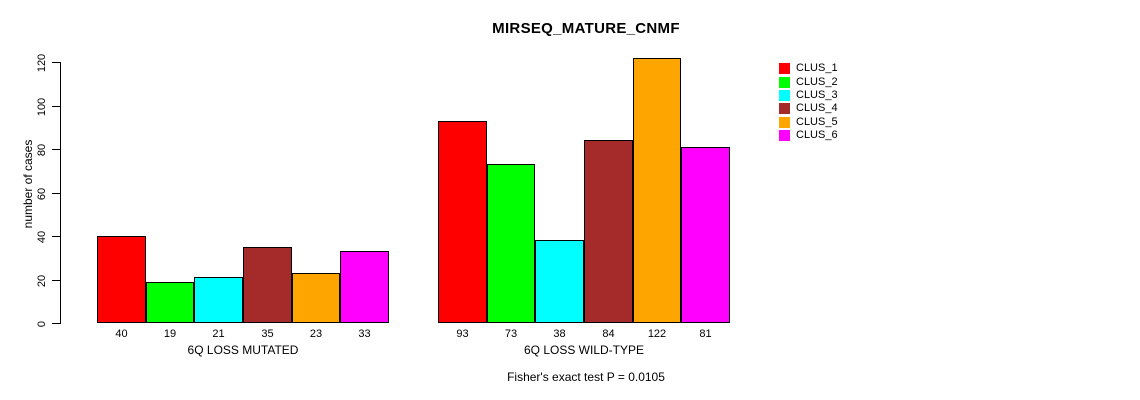 Image resolution: width=1140 pixels, height=400 pixels. I want to click on legend-item-clus_3: CLUS_3, so click(808, 95).